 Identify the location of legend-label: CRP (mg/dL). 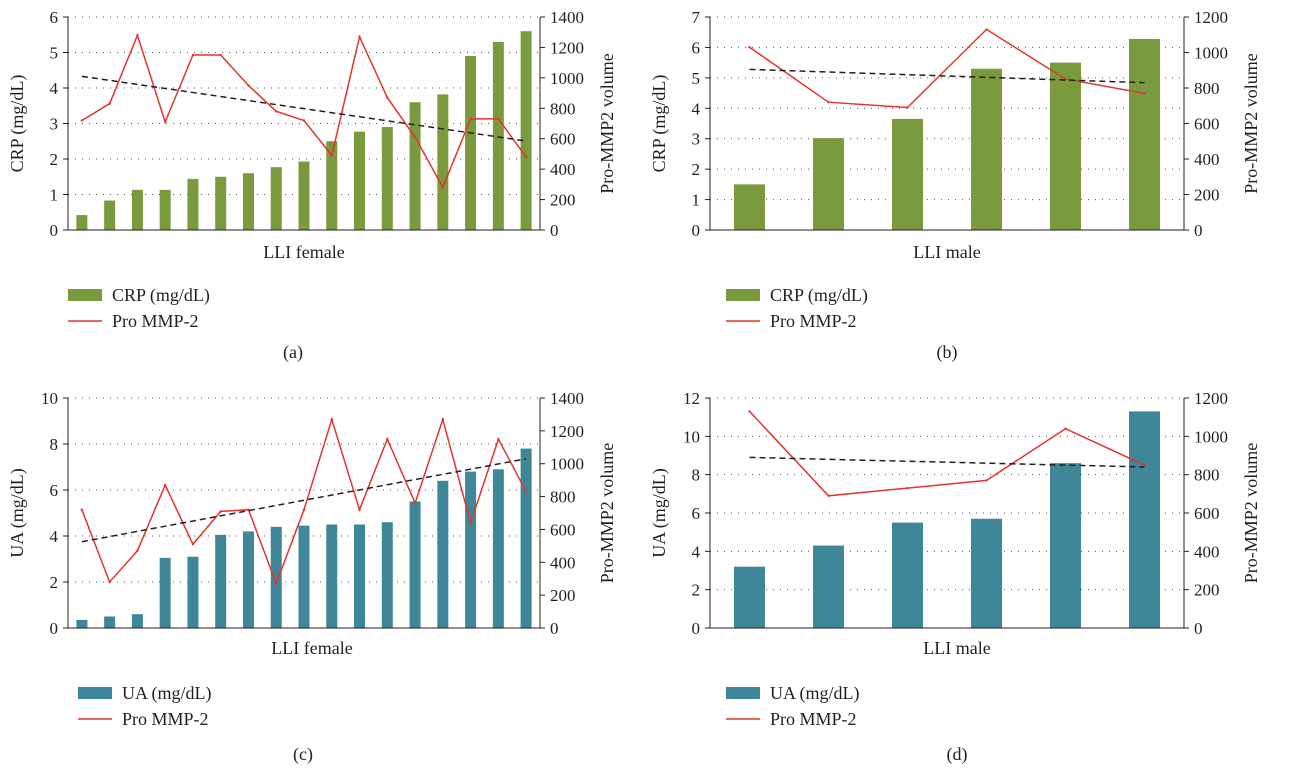
(819, 295).